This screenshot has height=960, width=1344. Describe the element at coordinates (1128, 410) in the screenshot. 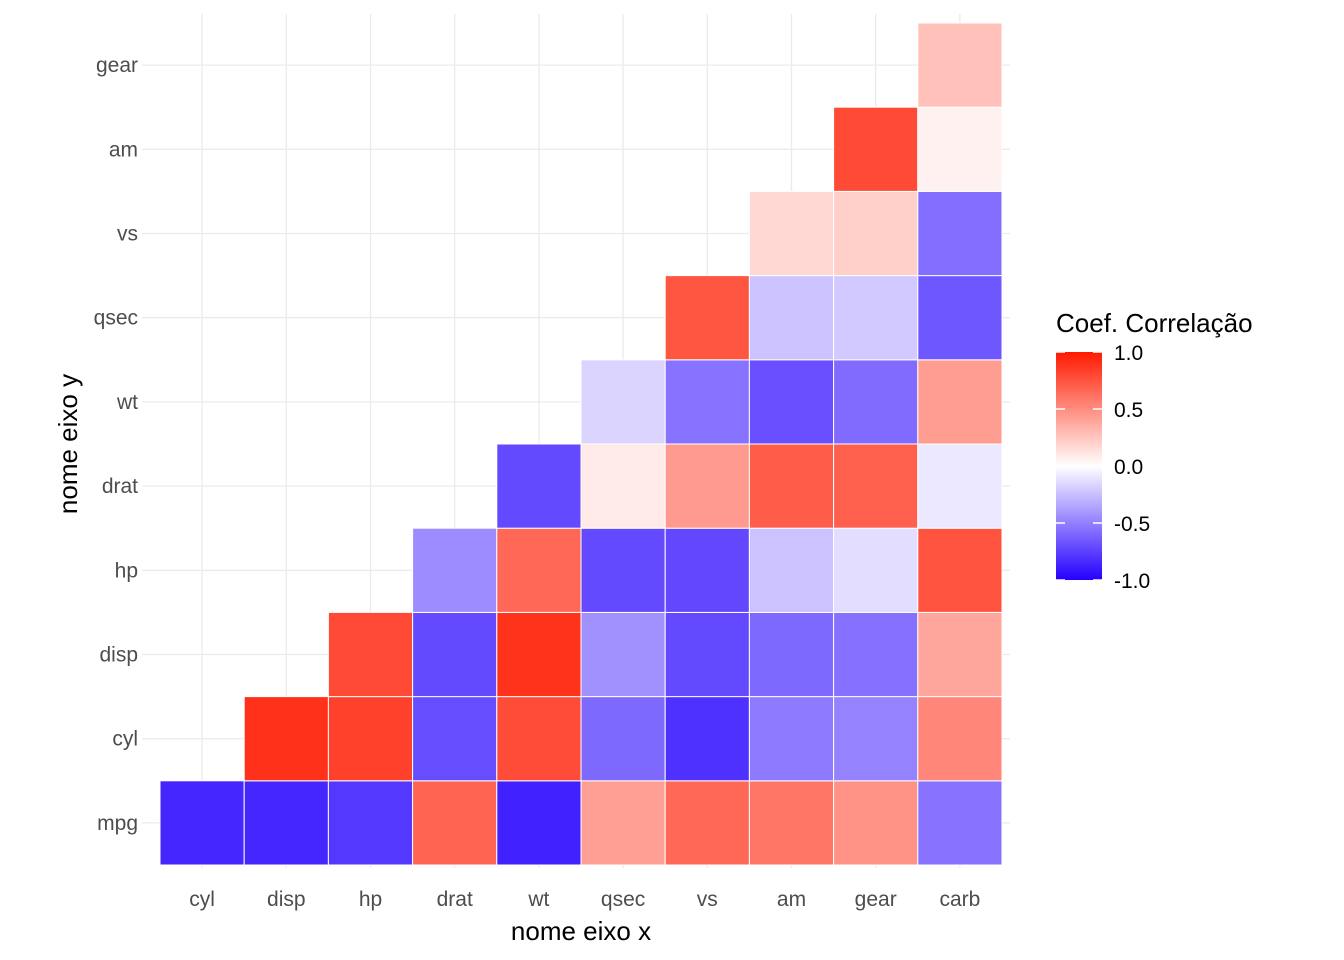

I see `legend-tick-label: 0.5` at that location.